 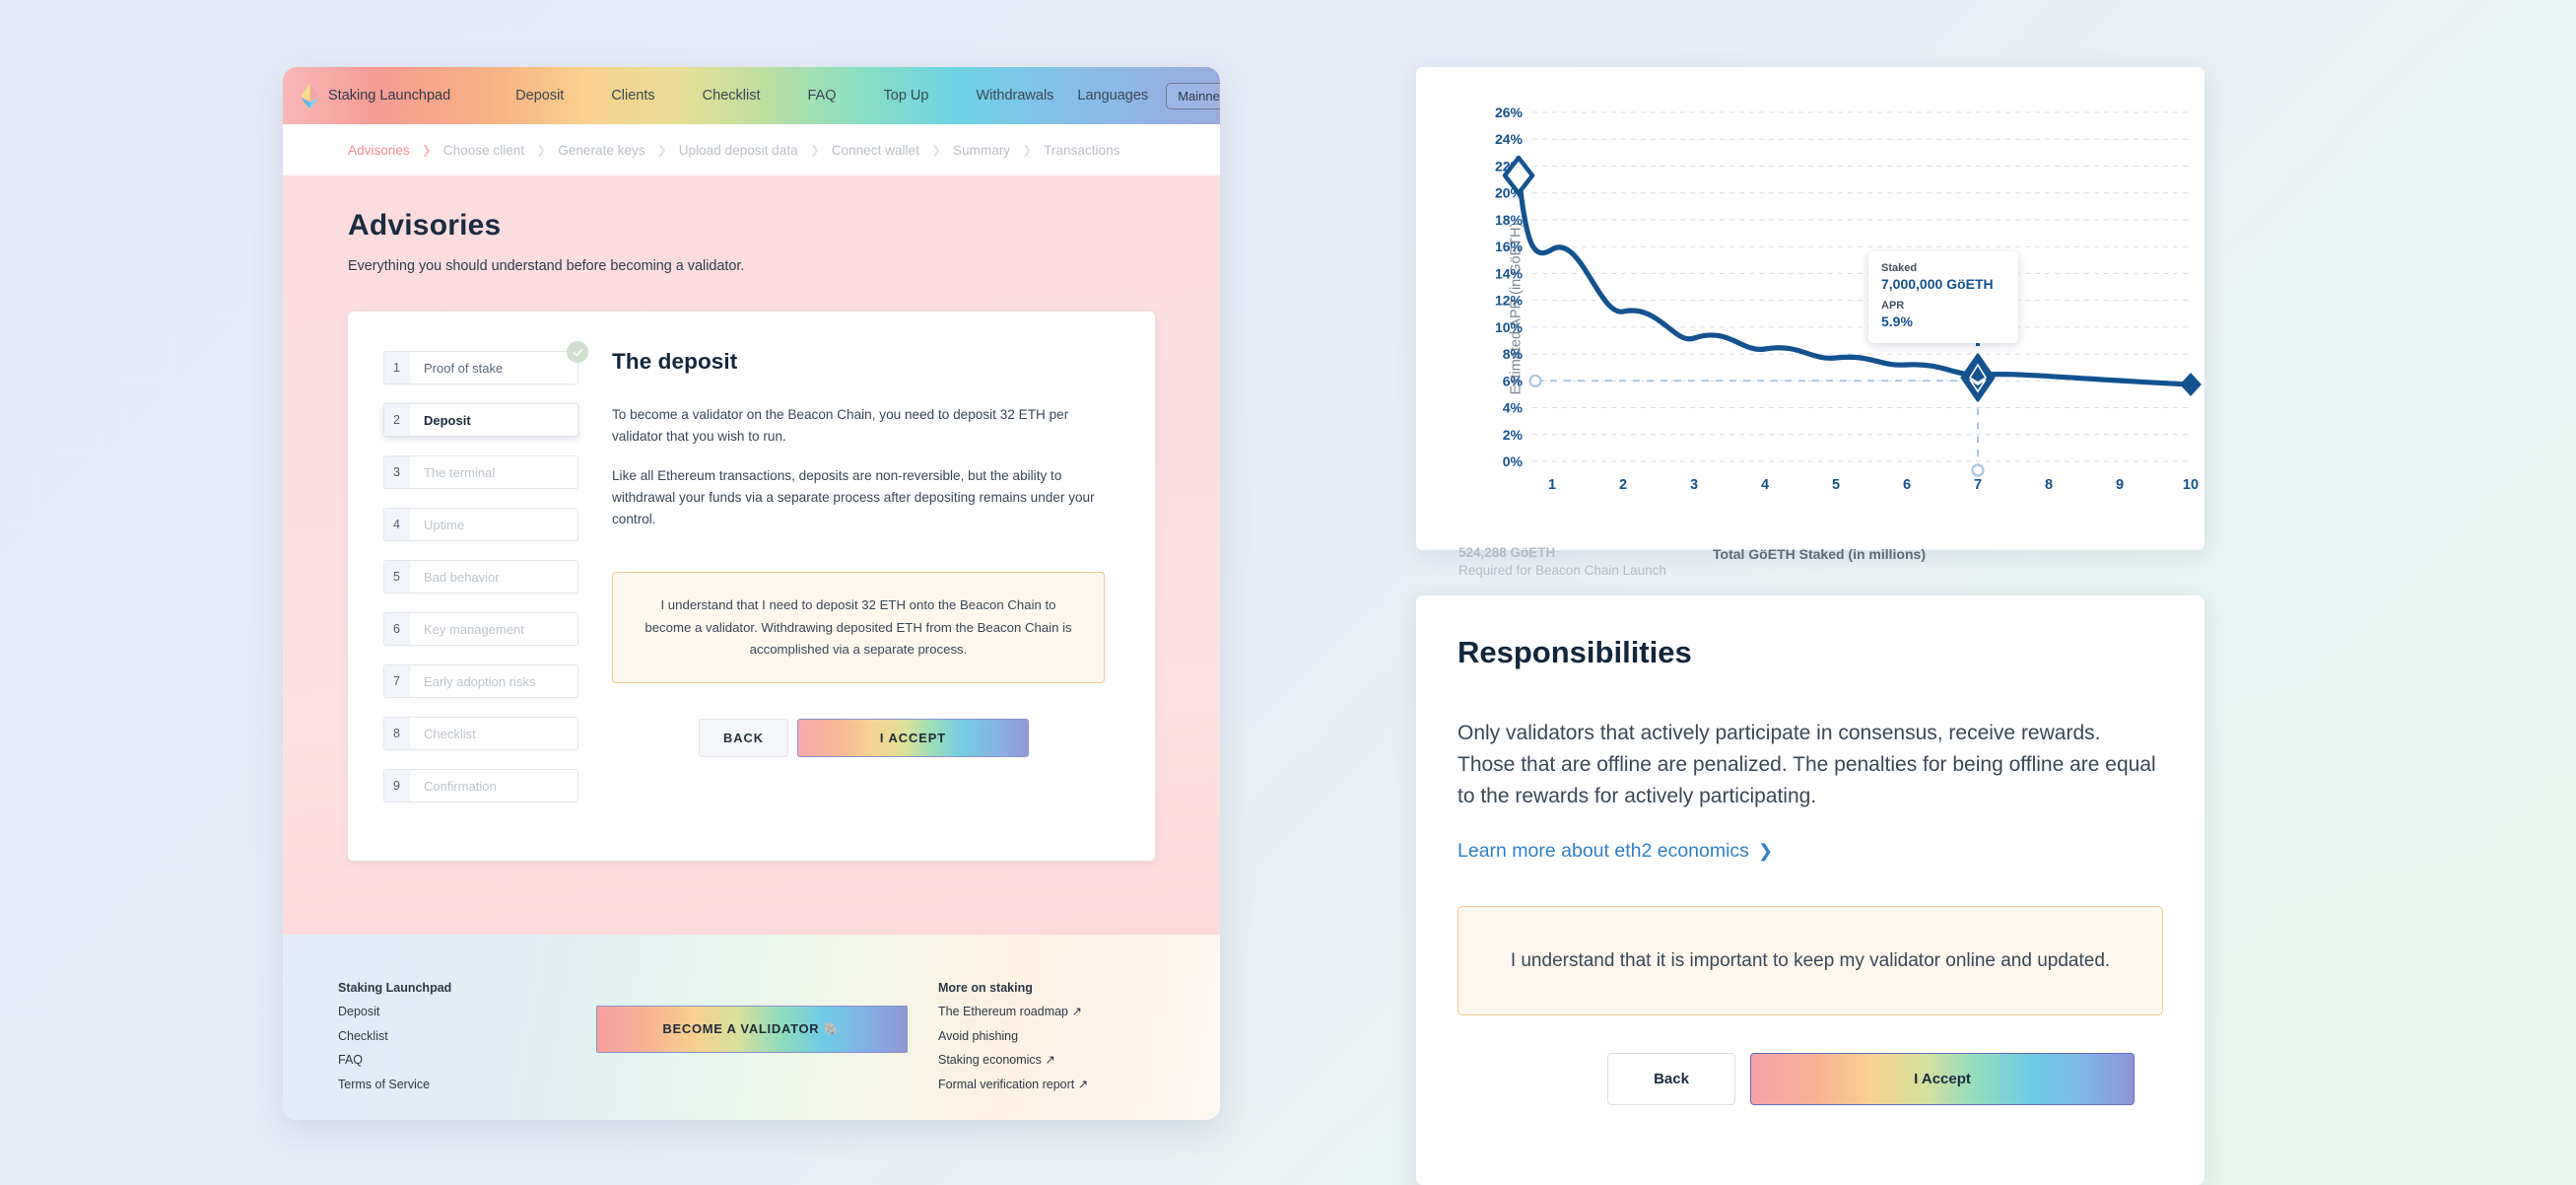 What do you see at coordinates (1513, 461) in the screenshot?
I see `svg-text: 0%` at bounding box center [1513, 461].